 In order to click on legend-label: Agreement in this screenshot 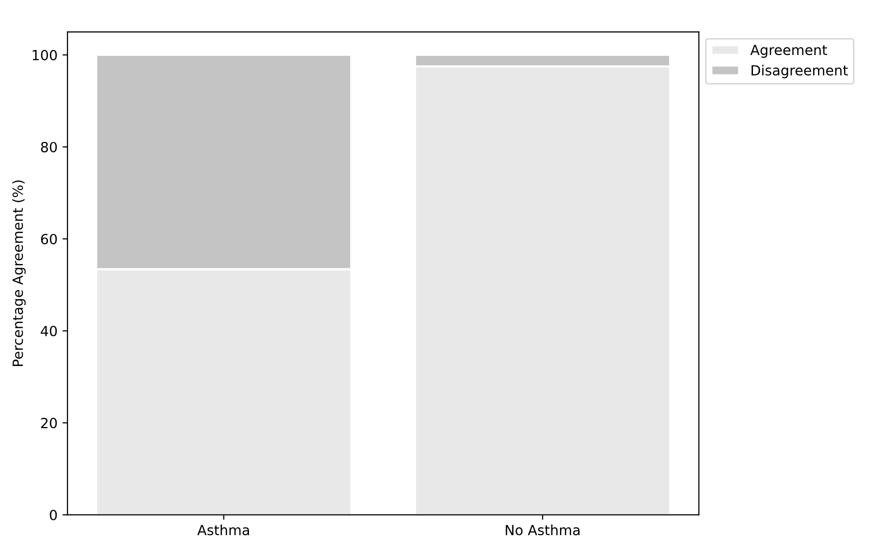, I will do `click(789, 51)`.